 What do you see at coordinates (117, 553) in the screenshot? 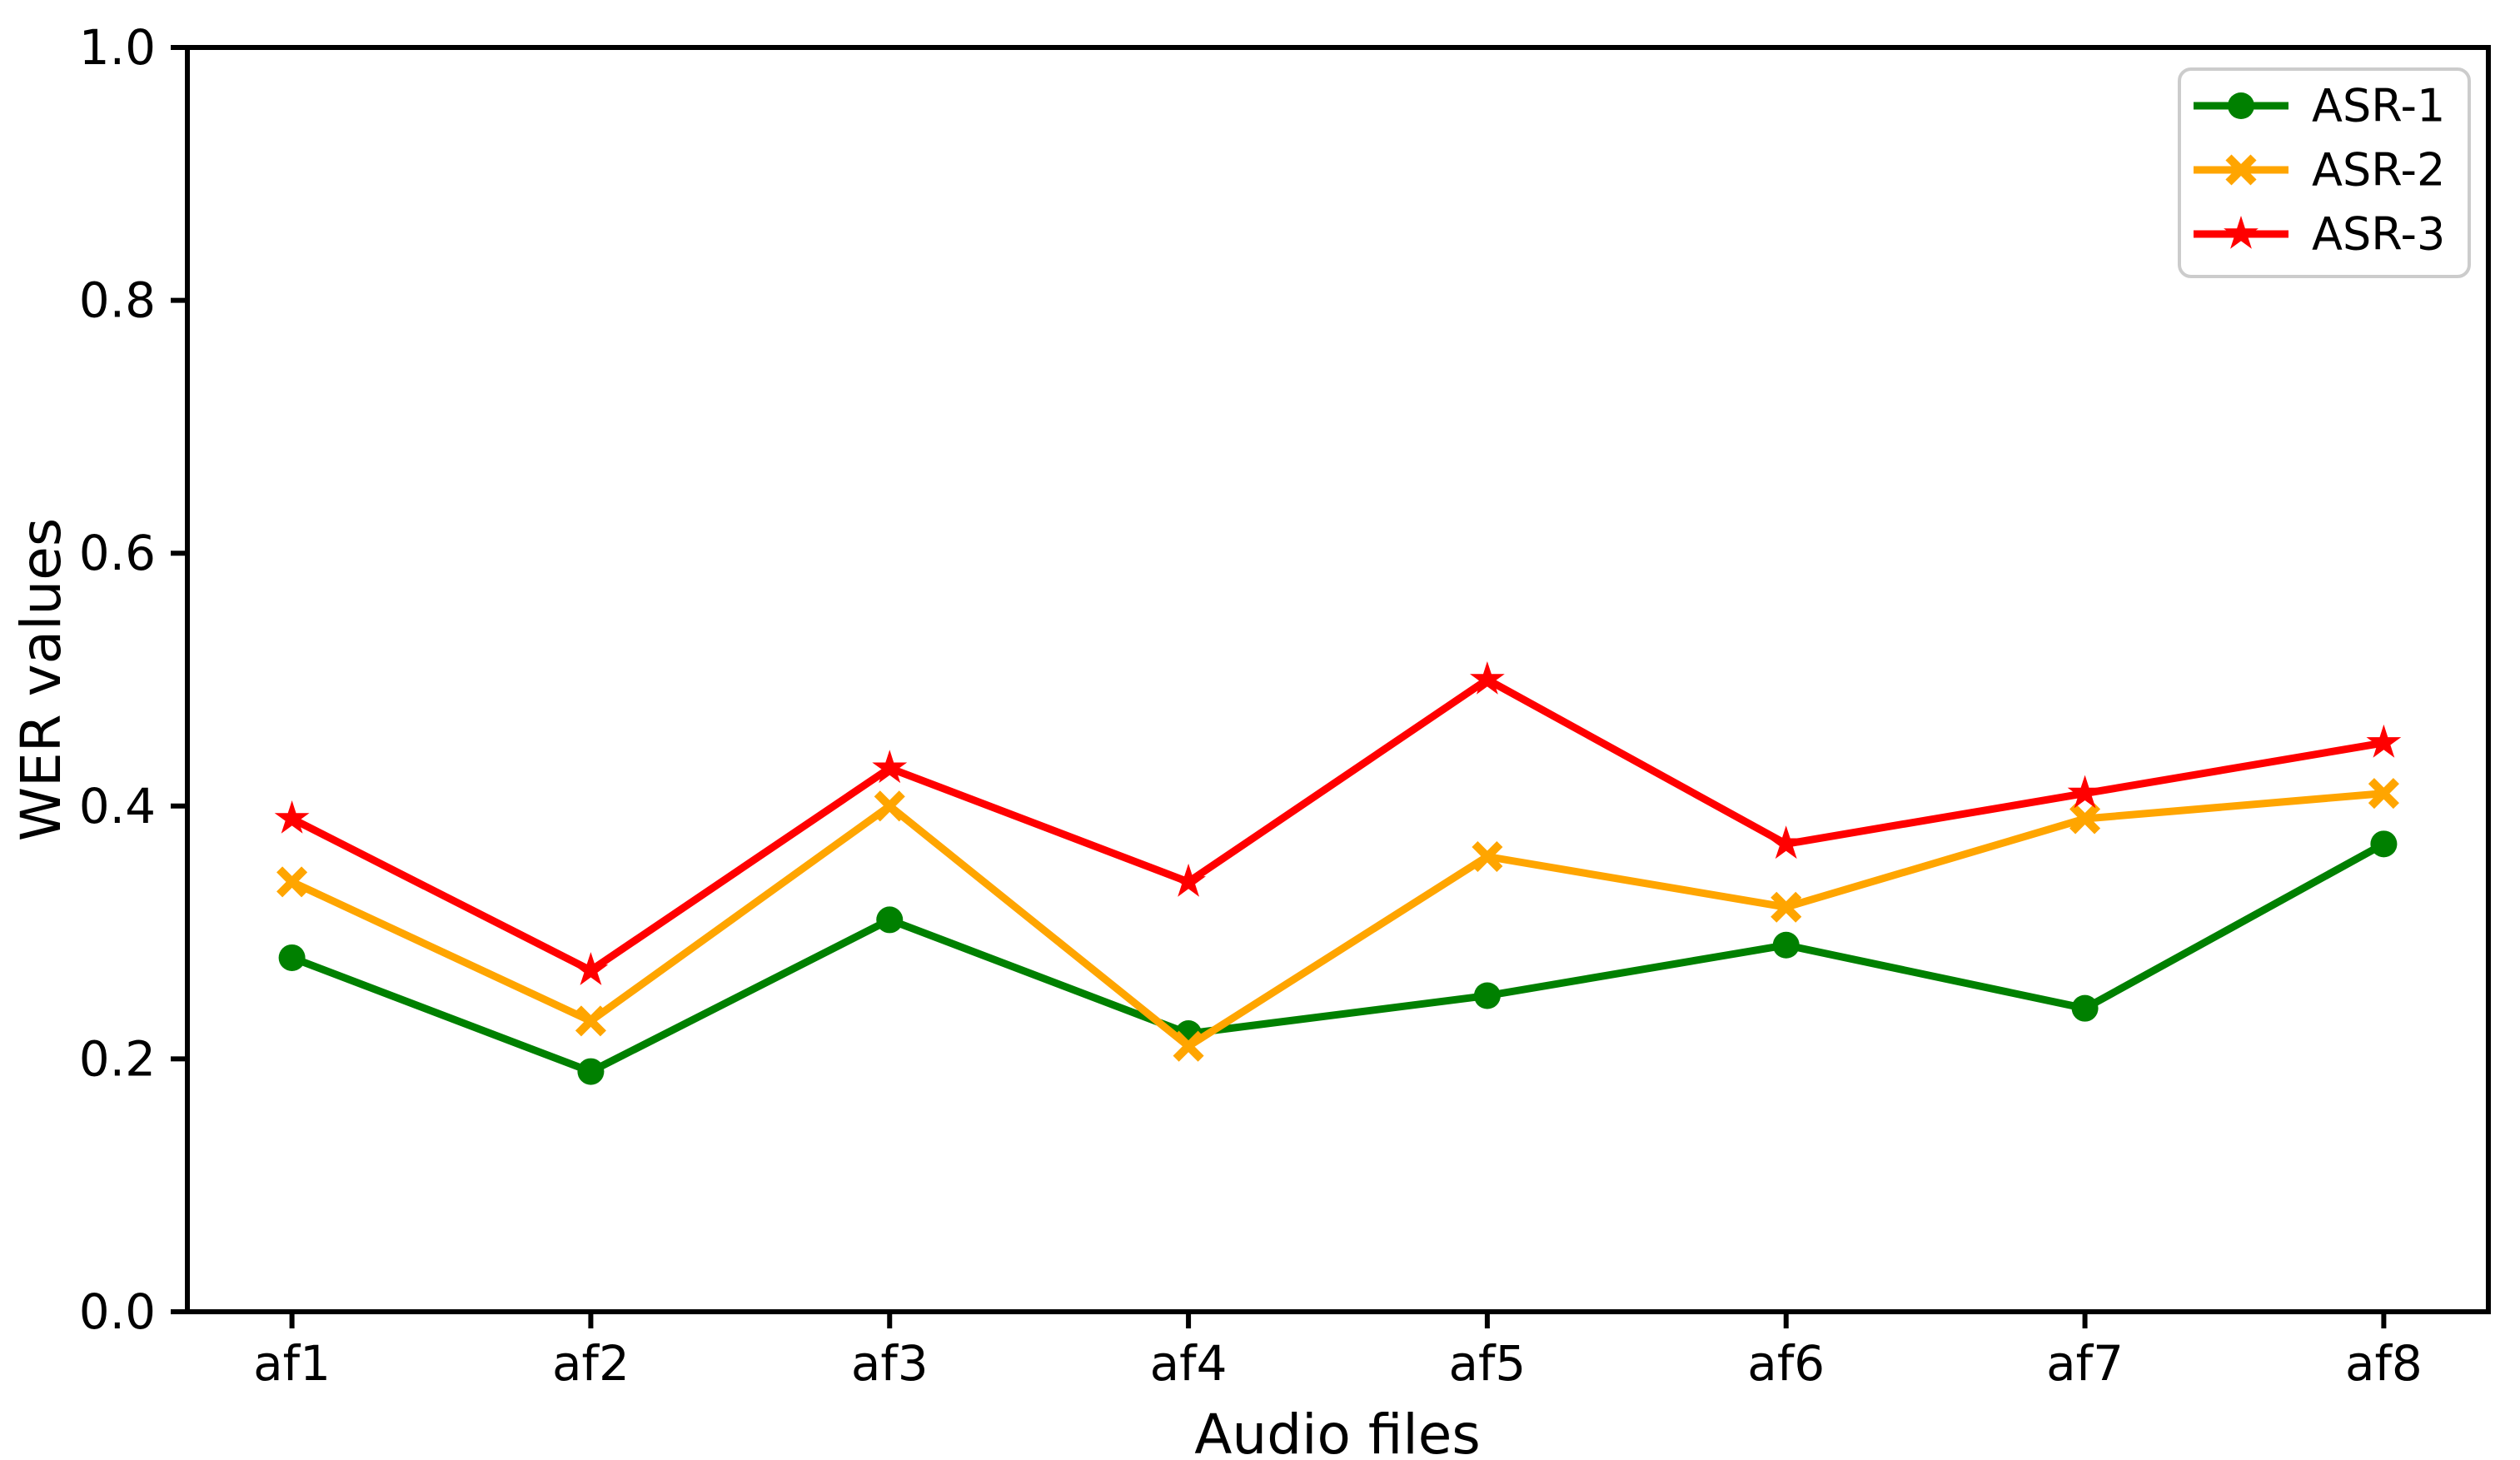
I see `y-tick-label: 0.6` at bounding box center [117, 553].